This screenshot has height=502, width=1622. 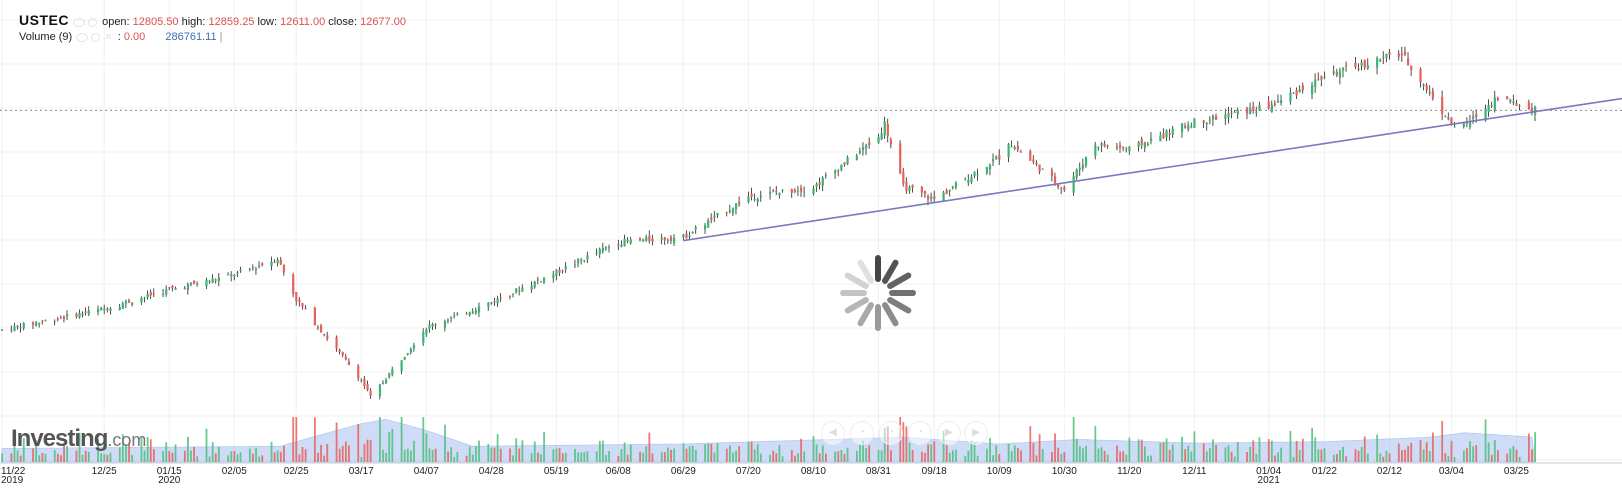 I want to click on volume-eye-icon, so click(x=82, y=37).